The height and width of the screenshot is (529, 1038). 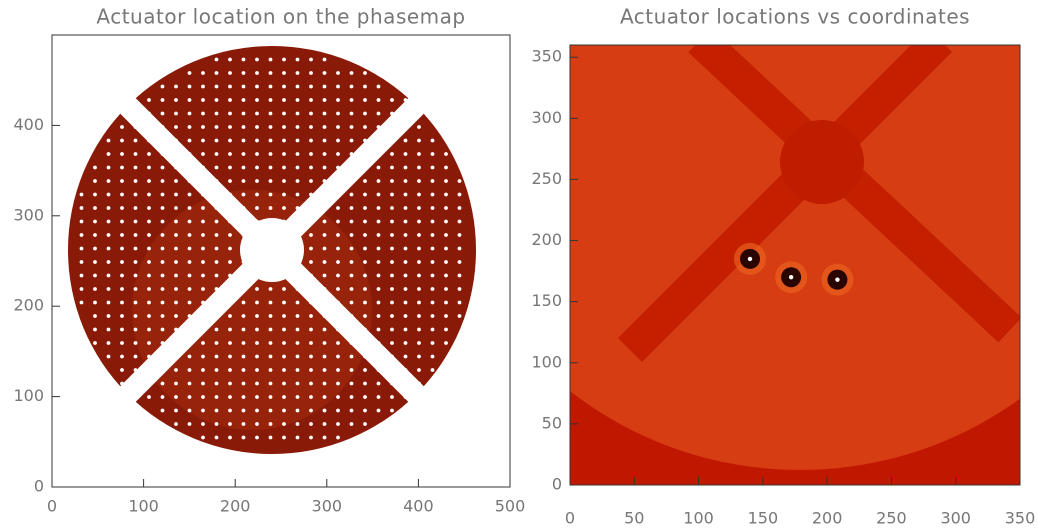 What do you see at coordinates (891, 518) in the screenshot?
I see `x-tick-label: 250` at bounding box center [891, 518].